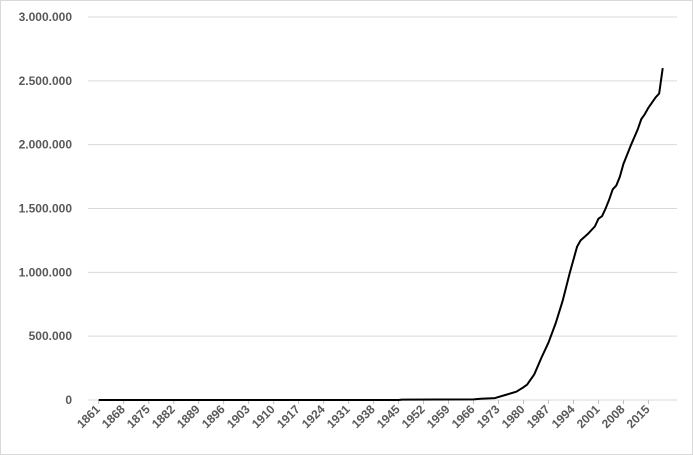  Describe the element at coordinates (46, 145) in the screenshot. I see `y-tick-label: 2.000.000` at that location.